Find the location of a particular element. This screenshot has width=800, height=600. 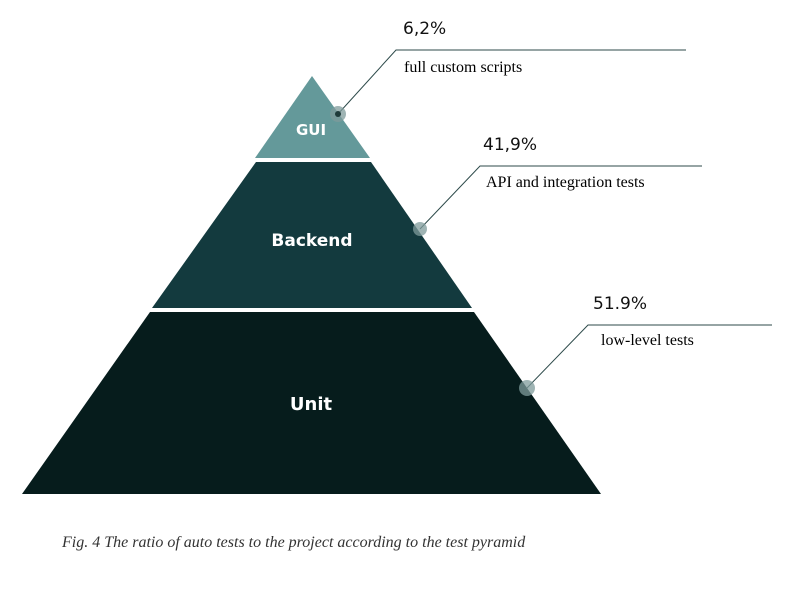

tier-label-gui: GUI is located at coordinates (311, 130).